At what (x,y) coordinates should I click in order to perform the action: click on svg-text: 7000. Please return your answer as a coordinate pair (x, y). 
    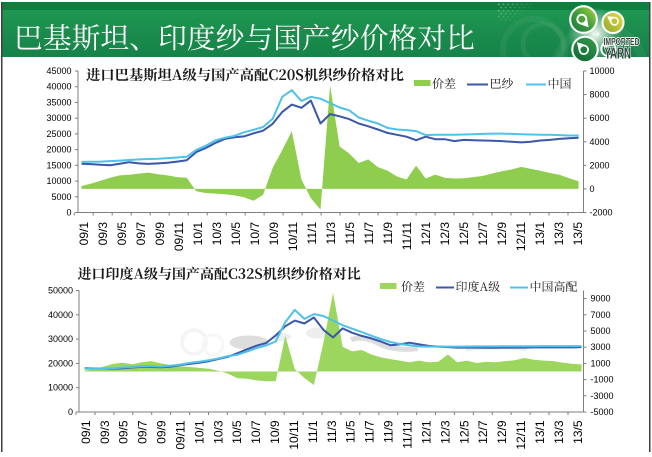
    Looking at the image, I should click on (601, 315).